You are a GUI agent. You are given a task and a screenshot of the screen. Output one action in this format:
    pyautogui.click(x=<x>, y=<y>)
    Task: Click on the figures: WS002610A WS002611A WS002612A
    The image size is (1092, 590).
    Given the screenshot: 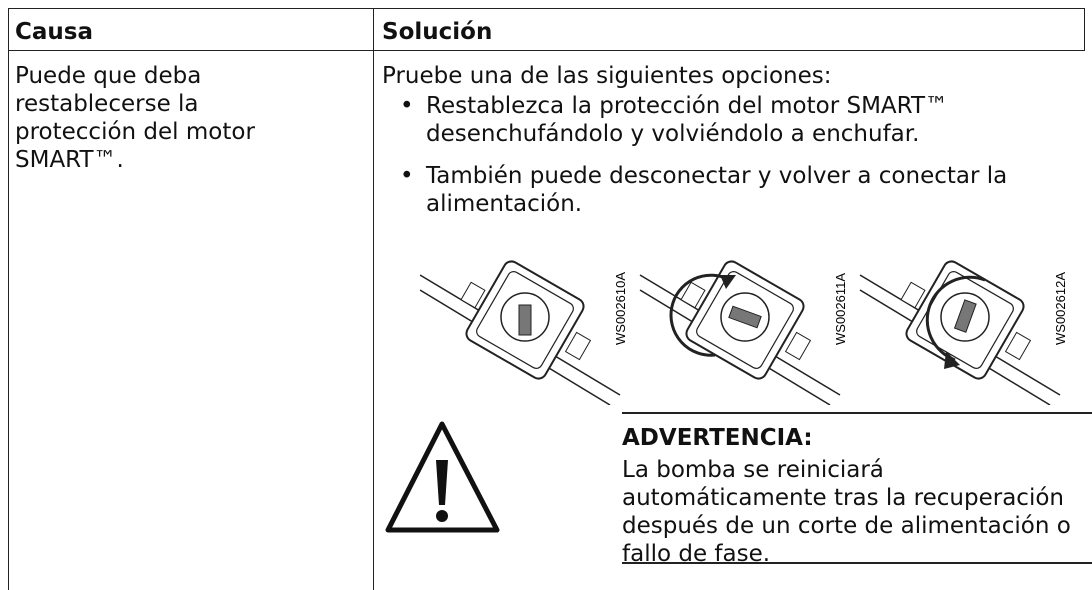 What is the action you would take?
    pyautogui.click(x=744, y=331)
    